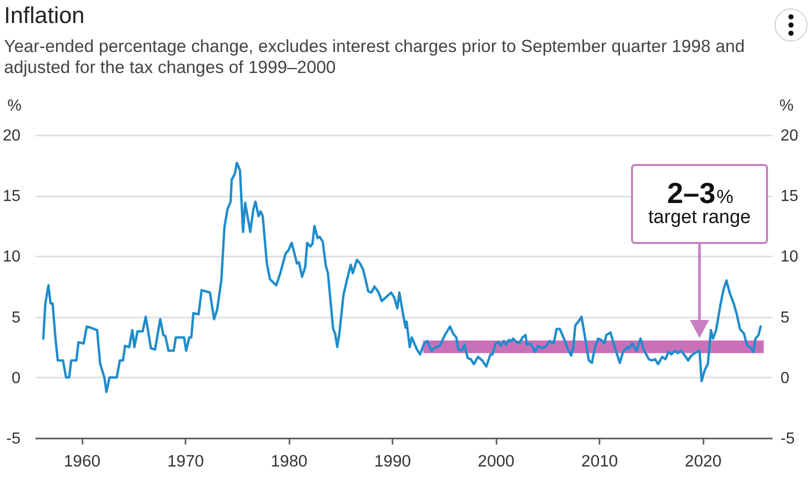 The height and width of the screenshot is (481, 808). Describe the element at coordinates (699, 203) in the screenshot. I see `annotation: 2–3% target range` at that location.